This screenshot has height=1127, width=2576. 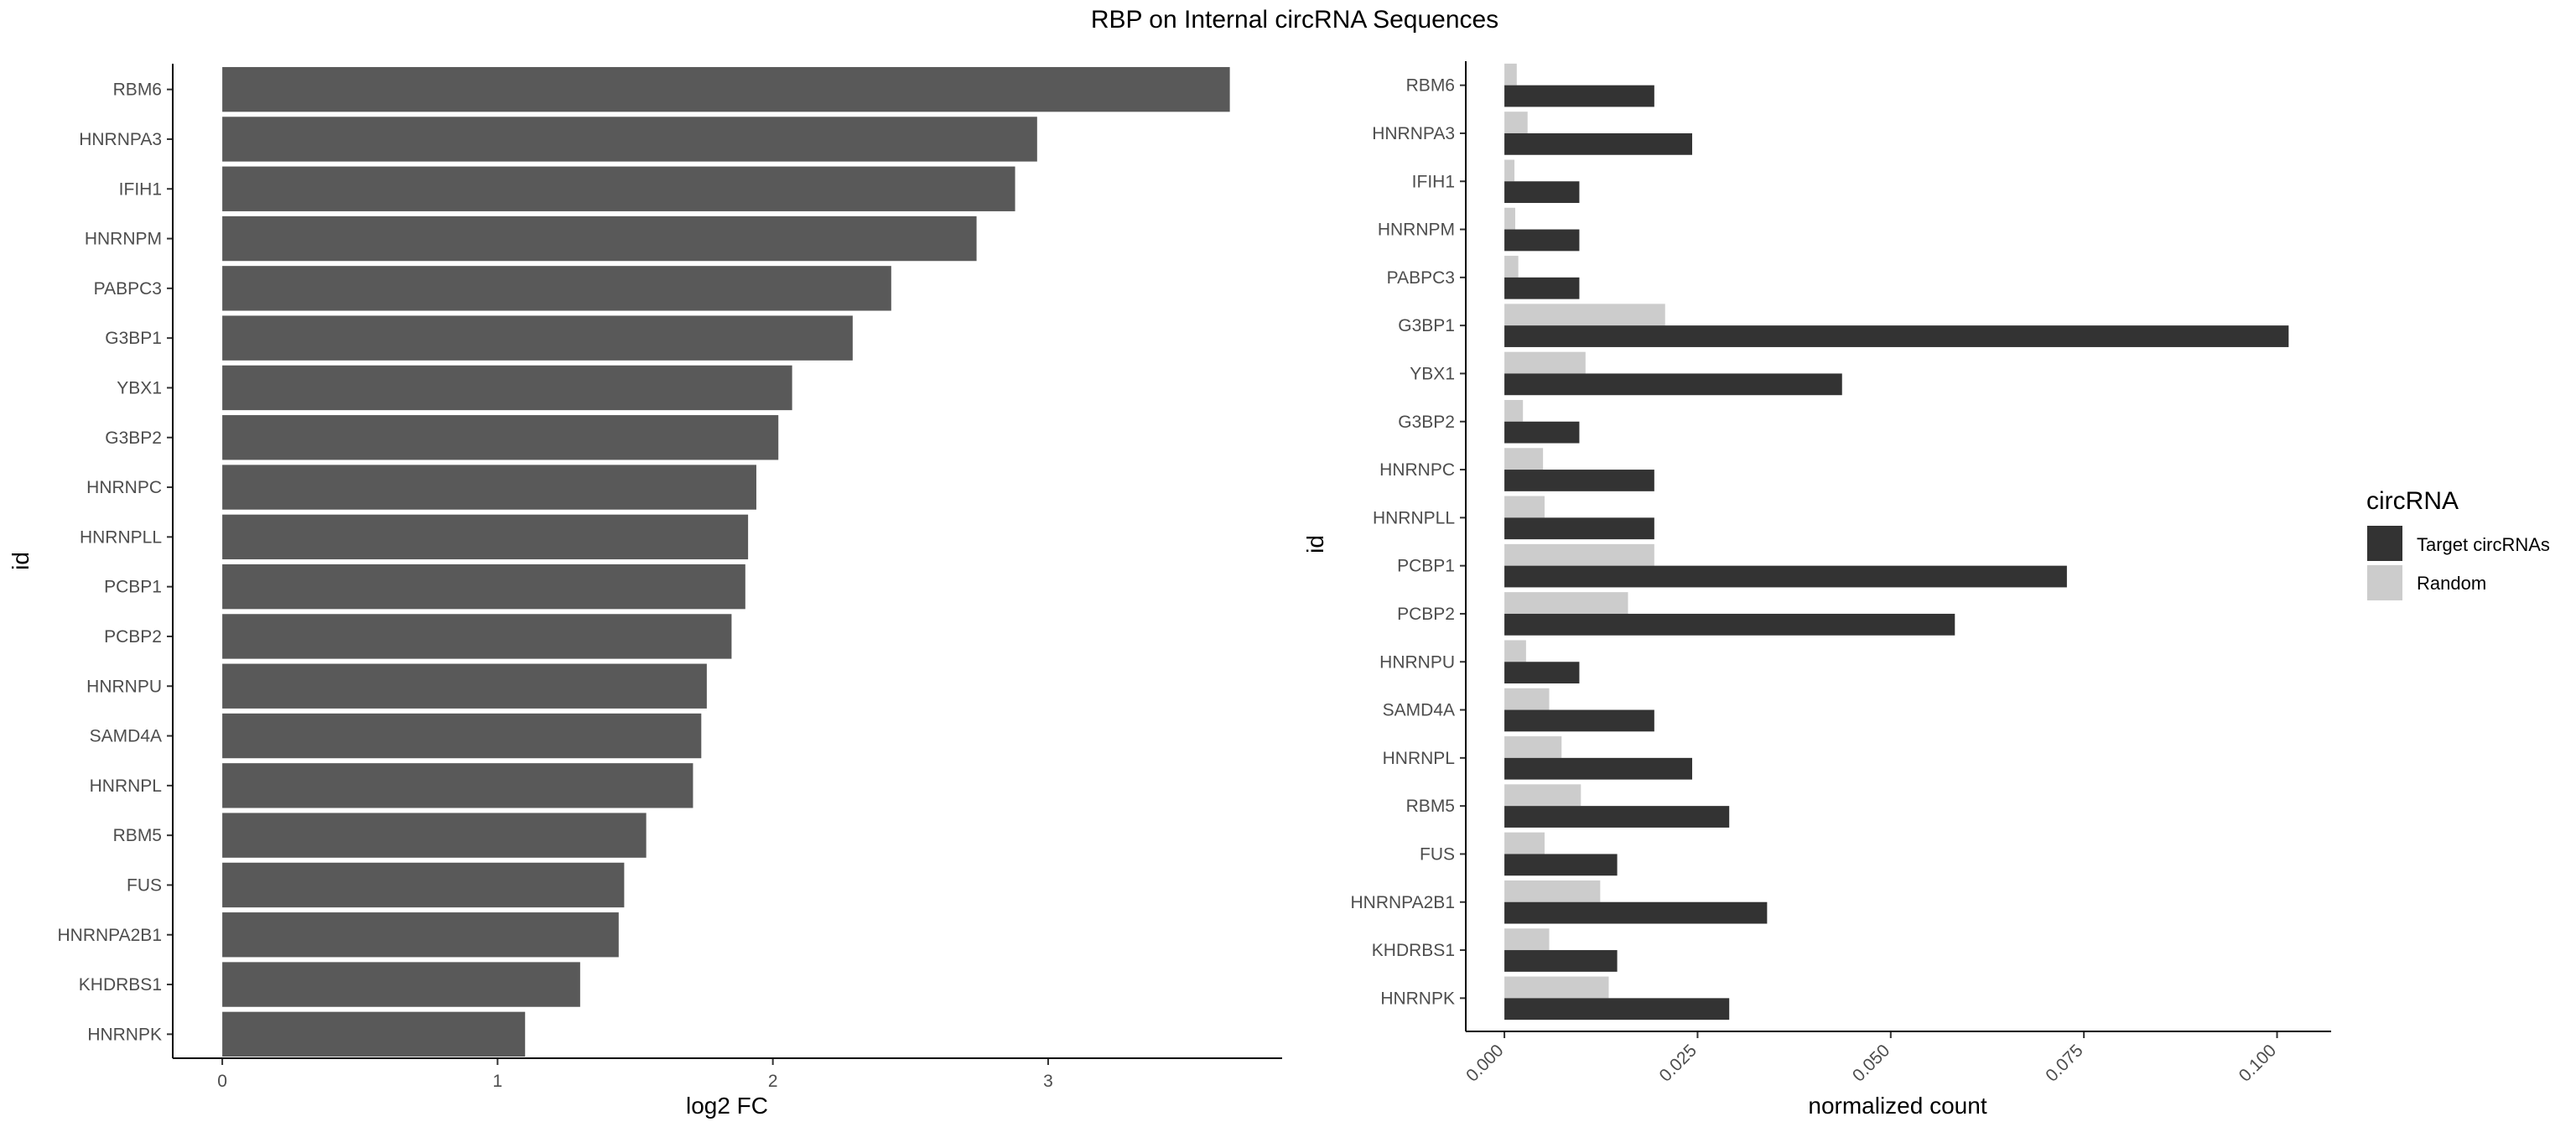 I want to click on bar-pcbp1-target-circrnas, so click(x=1785, y=576).